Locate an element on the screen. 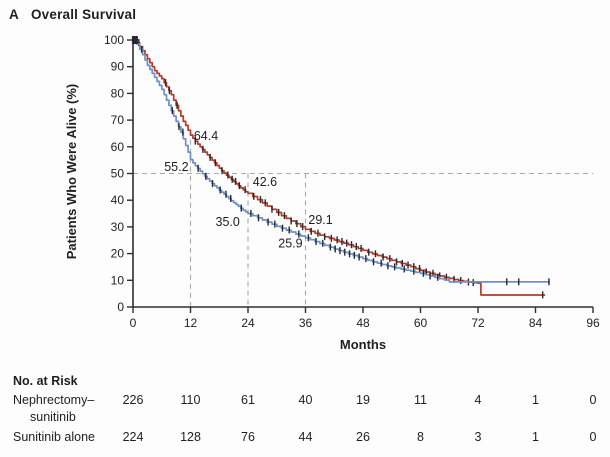 The width and height of the screenshot is (610, 457). y-axis-tick-label: 80 is located at coordinates (118, 93).